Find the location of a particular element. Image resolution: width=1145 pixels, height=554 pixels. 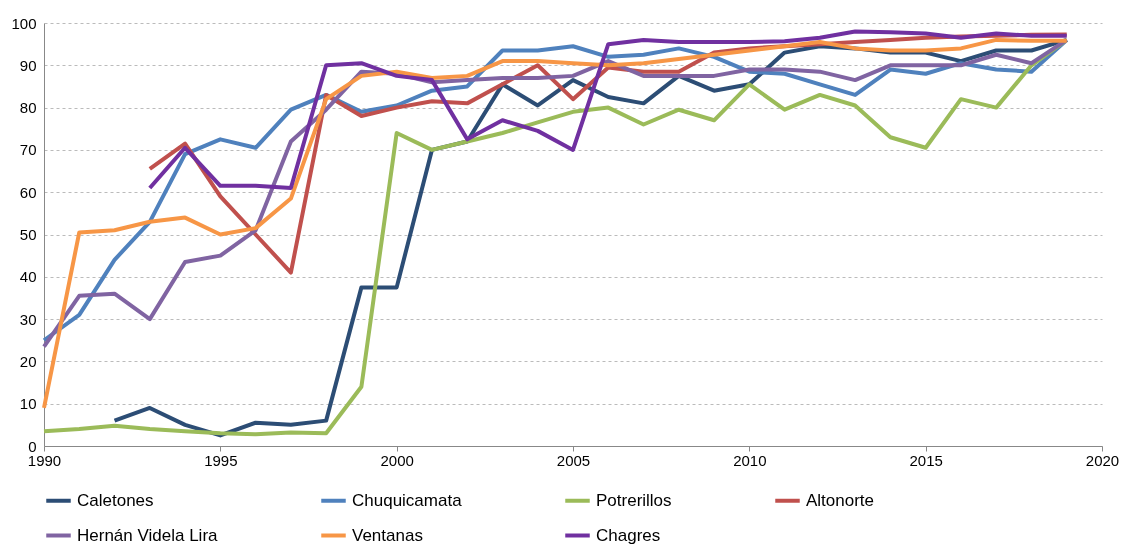

y-tick-label: 80 is located at coordinates (28, 108).